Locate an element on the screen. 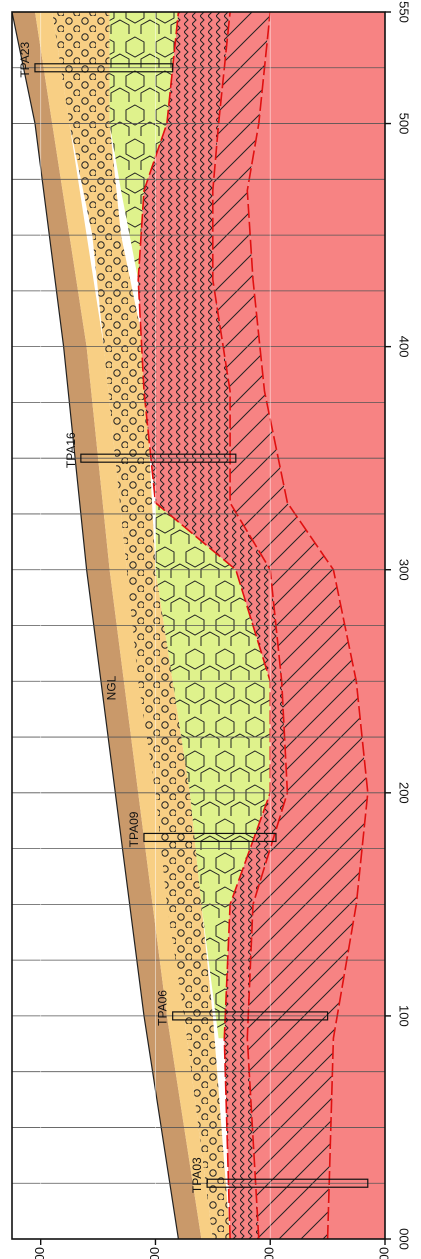 The height and width of the screenshot is (1259, 421). borehole-TPA23 is located at coordinates (104, 68).